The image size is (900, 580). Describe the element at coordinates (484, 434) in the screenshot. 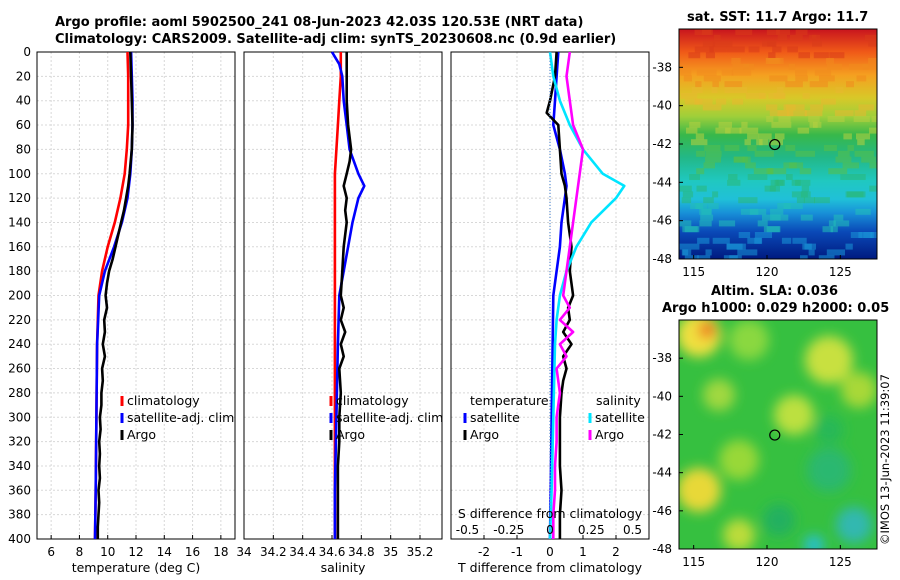

I see `diff-legend-t-argo: Argo` at that location.